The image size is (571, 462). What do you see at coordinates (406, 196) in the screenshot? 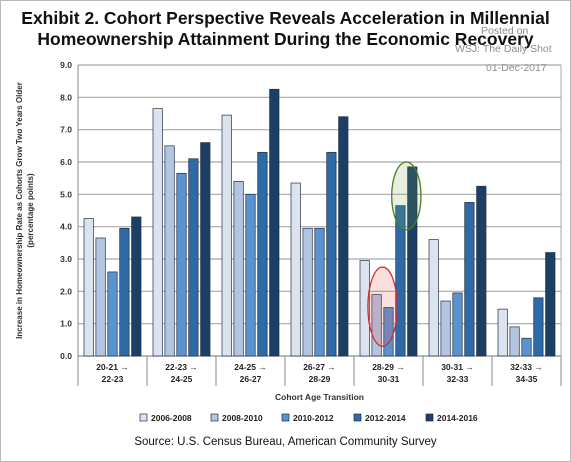
I see `green-highlight-ellipse` at bounding box center [406, 196].